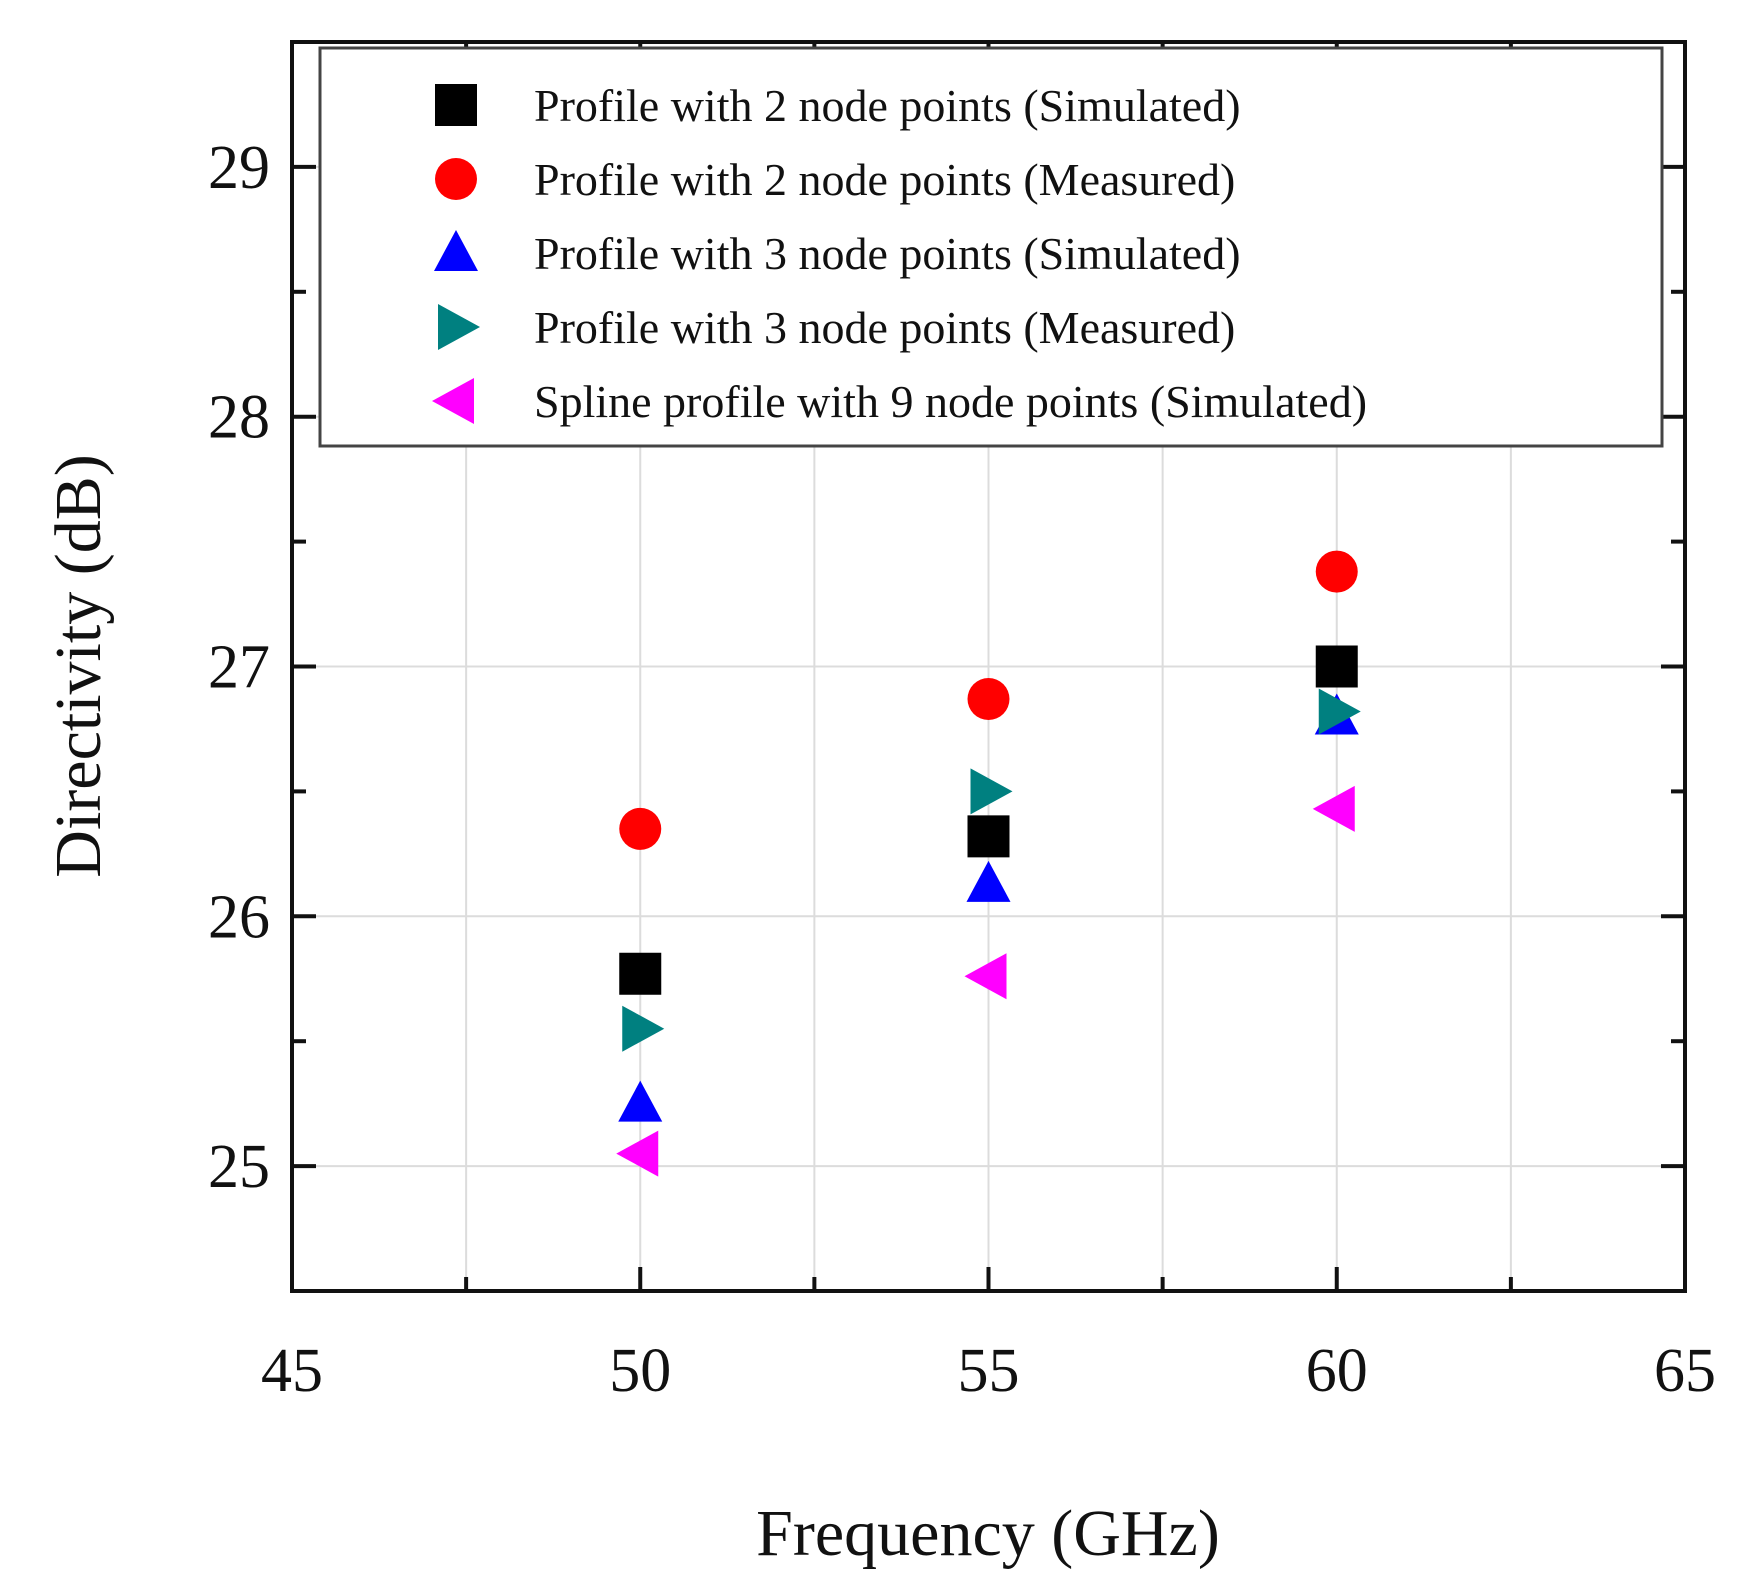 The height and width of the screenshot is (1590, 1743). I want to click on y-axis-label: Directivity (dB), so click(78, 665).